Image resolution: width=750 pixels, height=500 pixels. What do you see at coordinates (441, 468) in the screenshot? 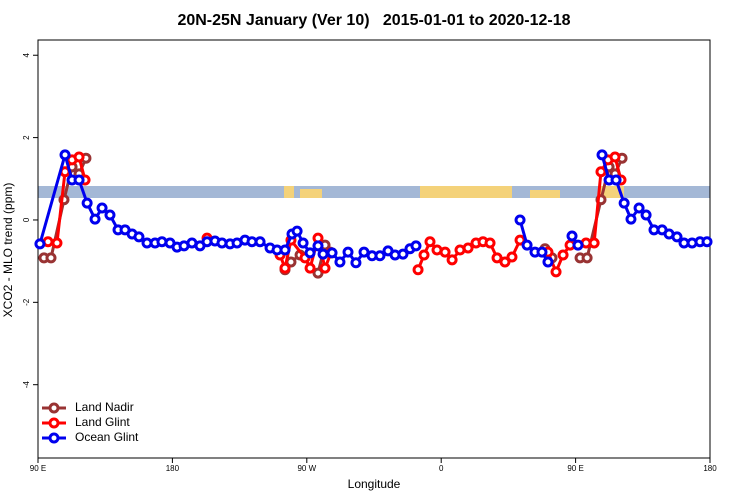
I see `x-tick-label: 0` at bounding box center [441, 468].